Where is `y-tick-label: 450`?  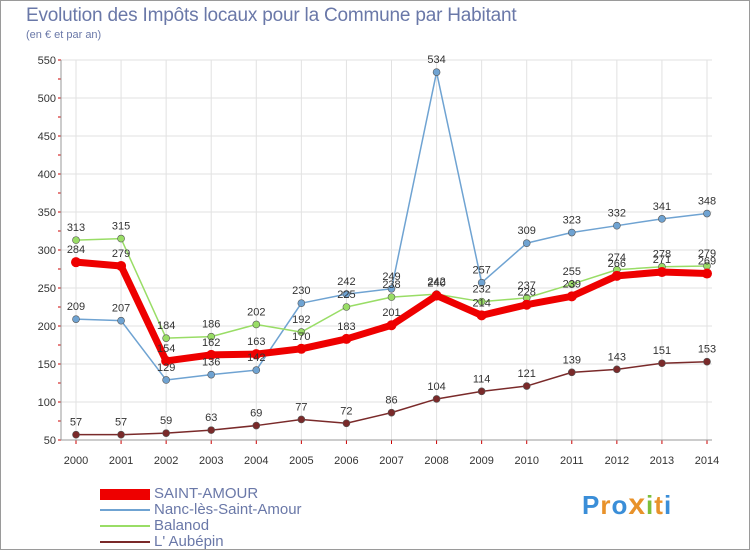
y-tick-label: 450 is located at coordinates (47, 137).